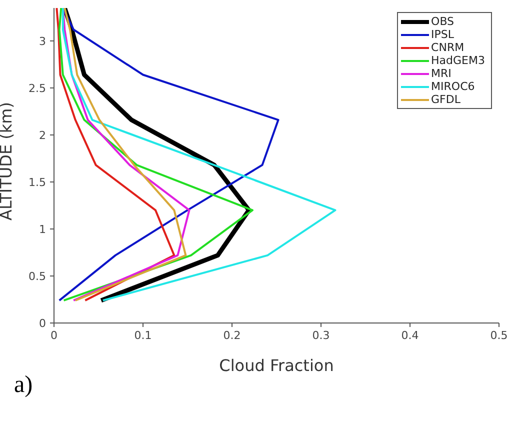  I want to click on x-tick-label: 0, so click(54, 335).